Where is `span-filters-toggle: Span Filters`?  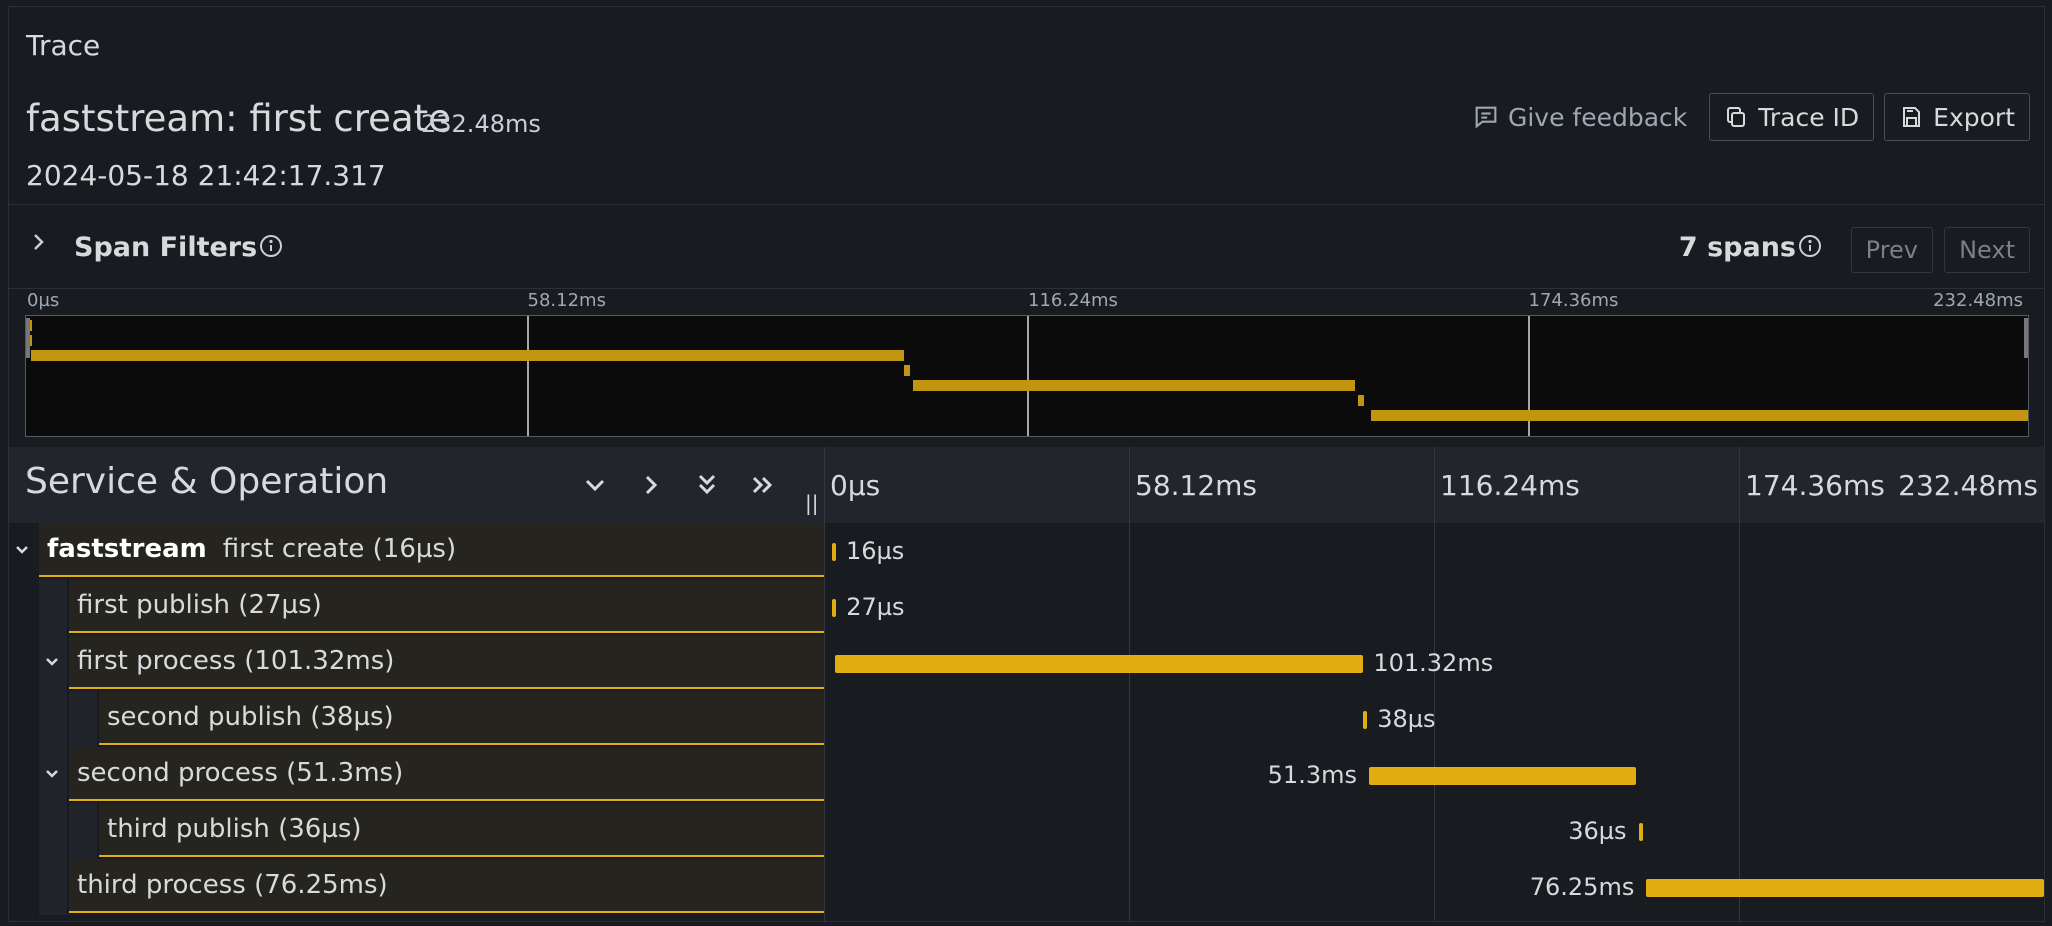
span-filters-toggle: Span Filters is located at coordinates (166, 247).